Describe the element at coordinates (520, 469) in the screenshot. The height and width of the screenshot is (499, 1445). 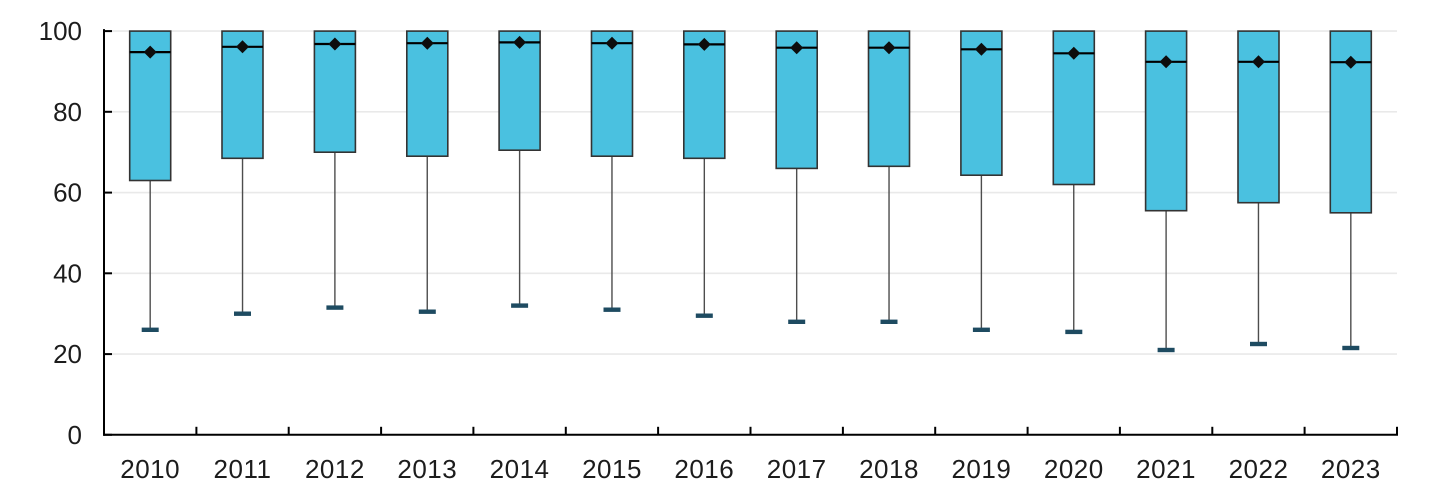
I see `x-tick-label-2014: 2014` at that location.